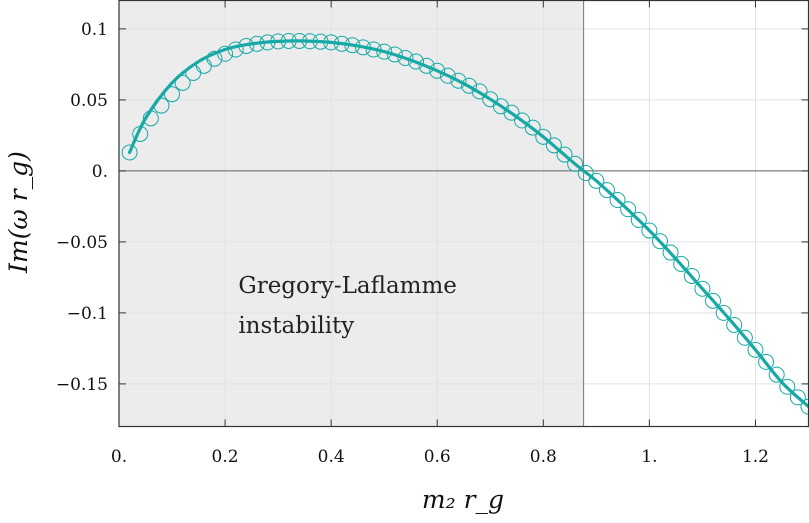  I want to click on y-tick-label: 0.05, so click(89, 101).